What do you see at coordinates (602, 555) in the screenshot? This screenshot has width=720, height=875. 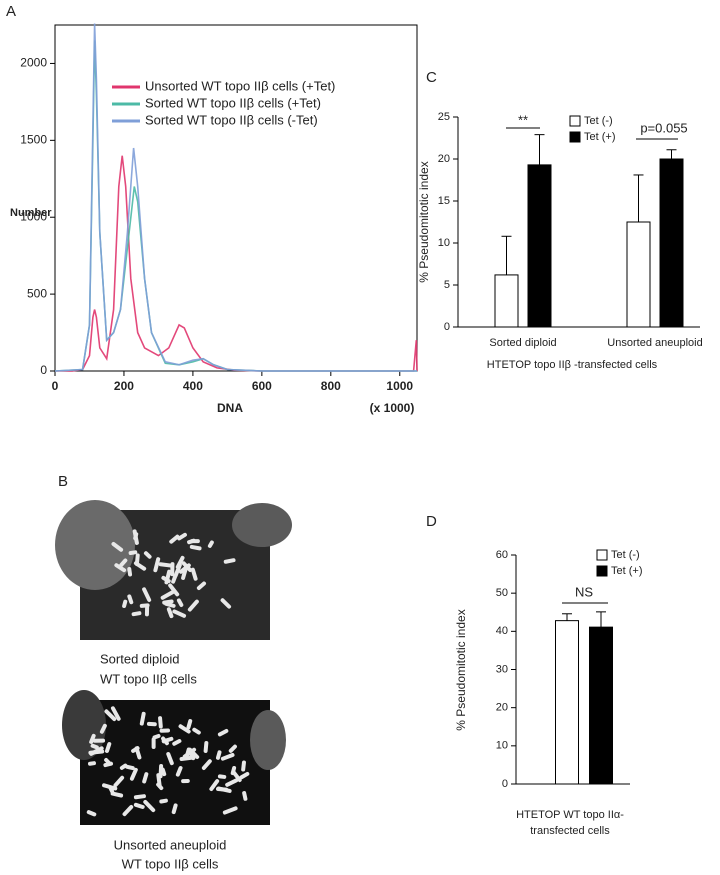 I see `legend-swatch` at bounding box center [602, 555].